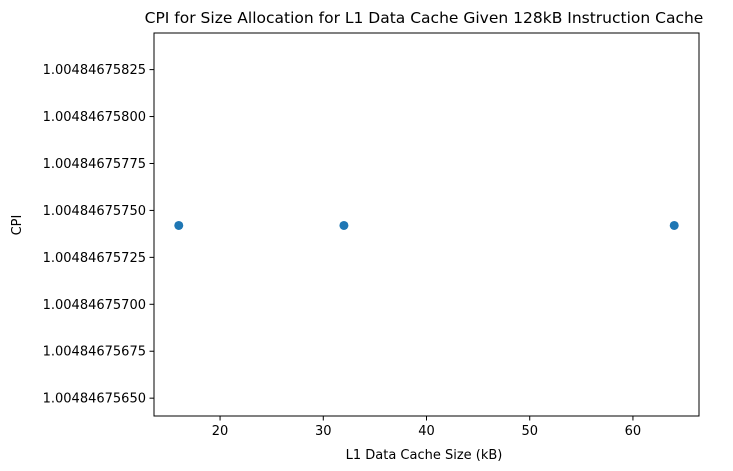 The image size is (733, 471). I want to click on x-tick-label: 50, so click(529, 431).